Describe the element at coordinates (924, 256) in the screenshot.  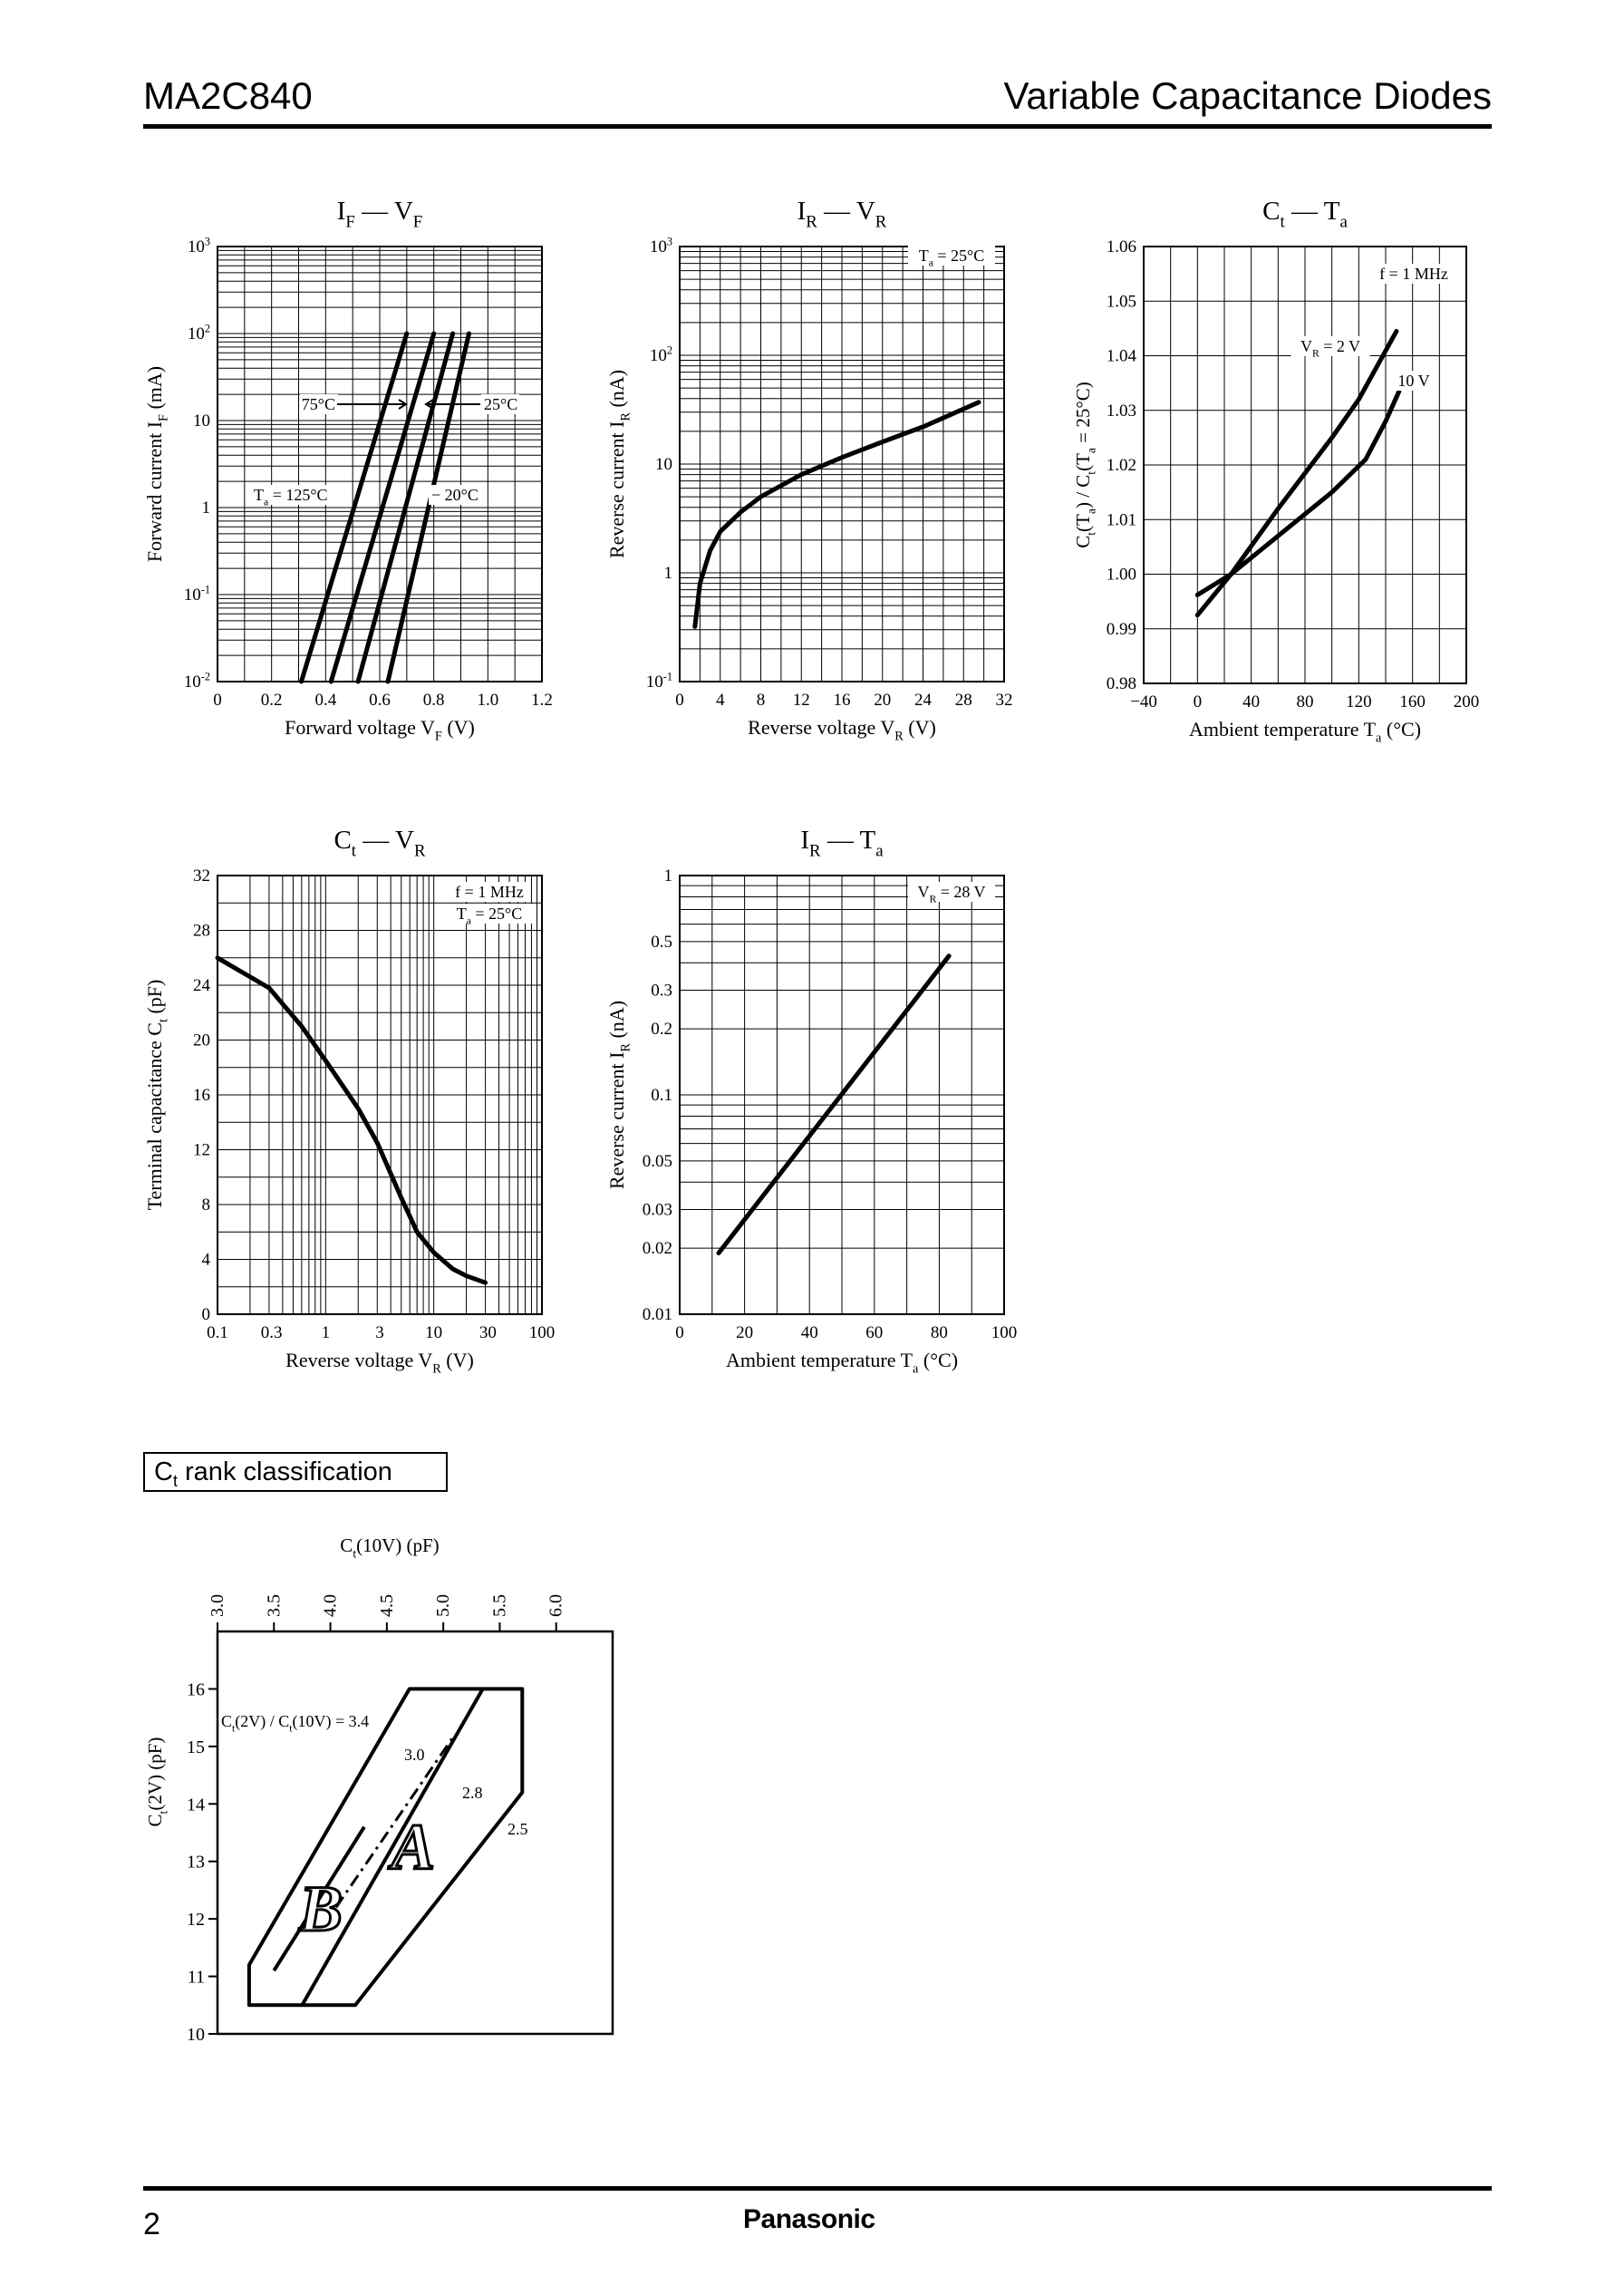
I see `text-run: T` at that location.